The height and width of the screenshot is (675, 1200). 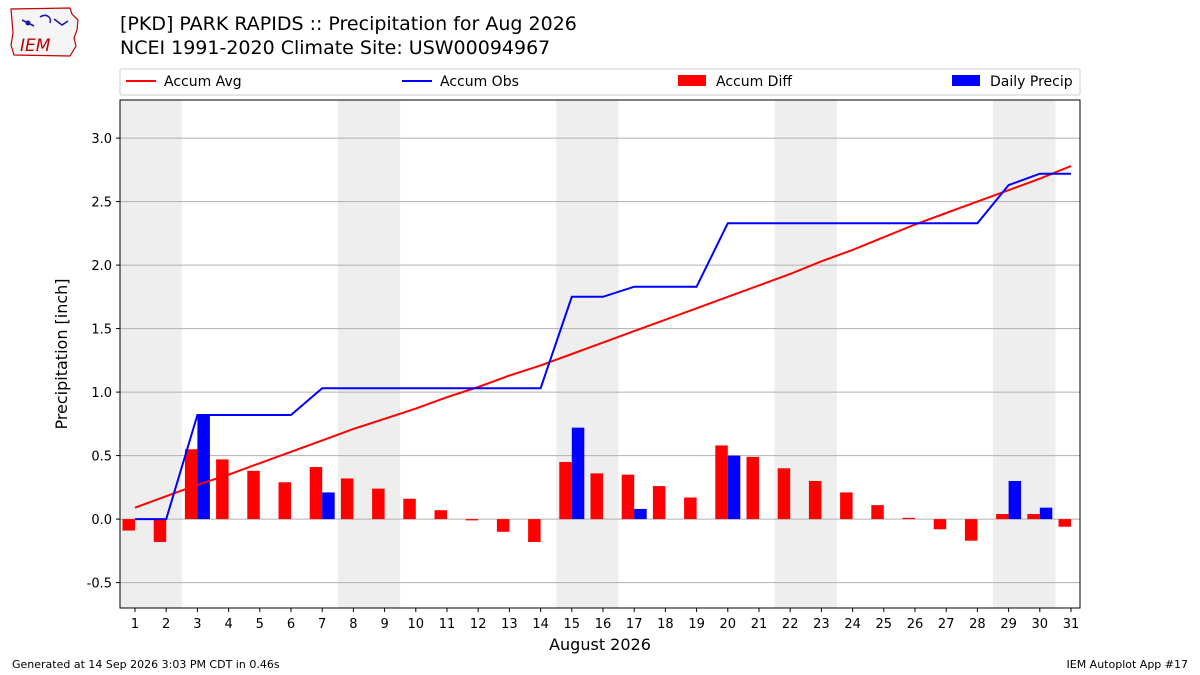 What do you see at coordinates (101, 330) in the screenshot?
I see `y-tick-label: 1.5` at bounding box center [101, 330].